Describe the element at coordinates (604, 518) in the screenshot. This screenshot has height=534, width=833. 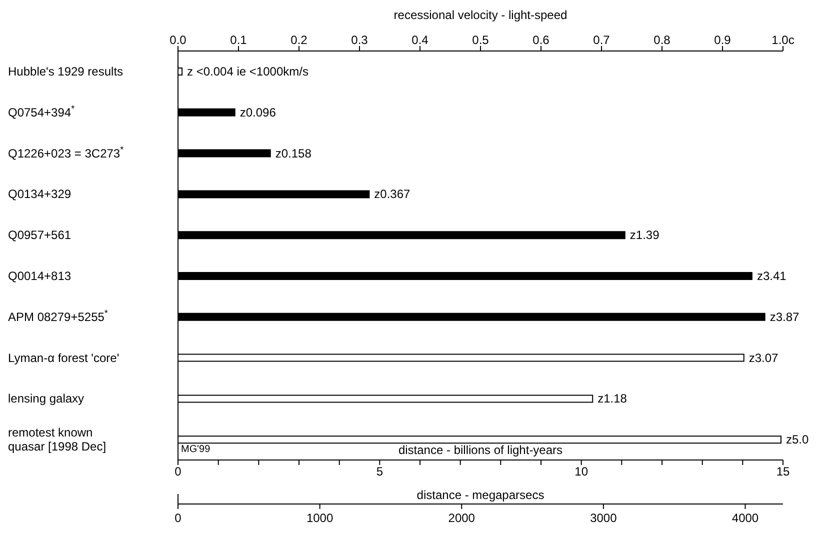
I see `text: 3000` at that location.